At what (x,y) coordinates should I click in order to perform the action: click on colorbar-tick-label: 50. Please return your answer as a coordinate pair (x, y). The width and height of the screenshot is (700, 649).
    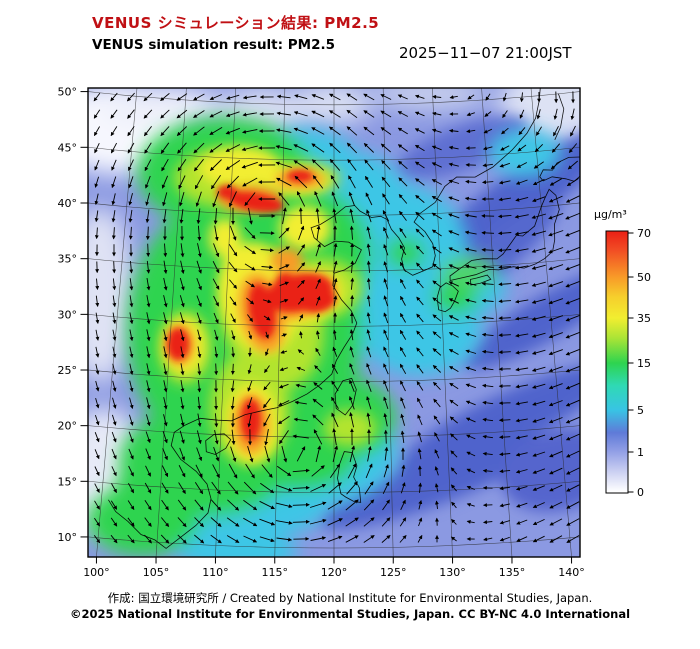
    Looking at the image, I should click on (644, 277).